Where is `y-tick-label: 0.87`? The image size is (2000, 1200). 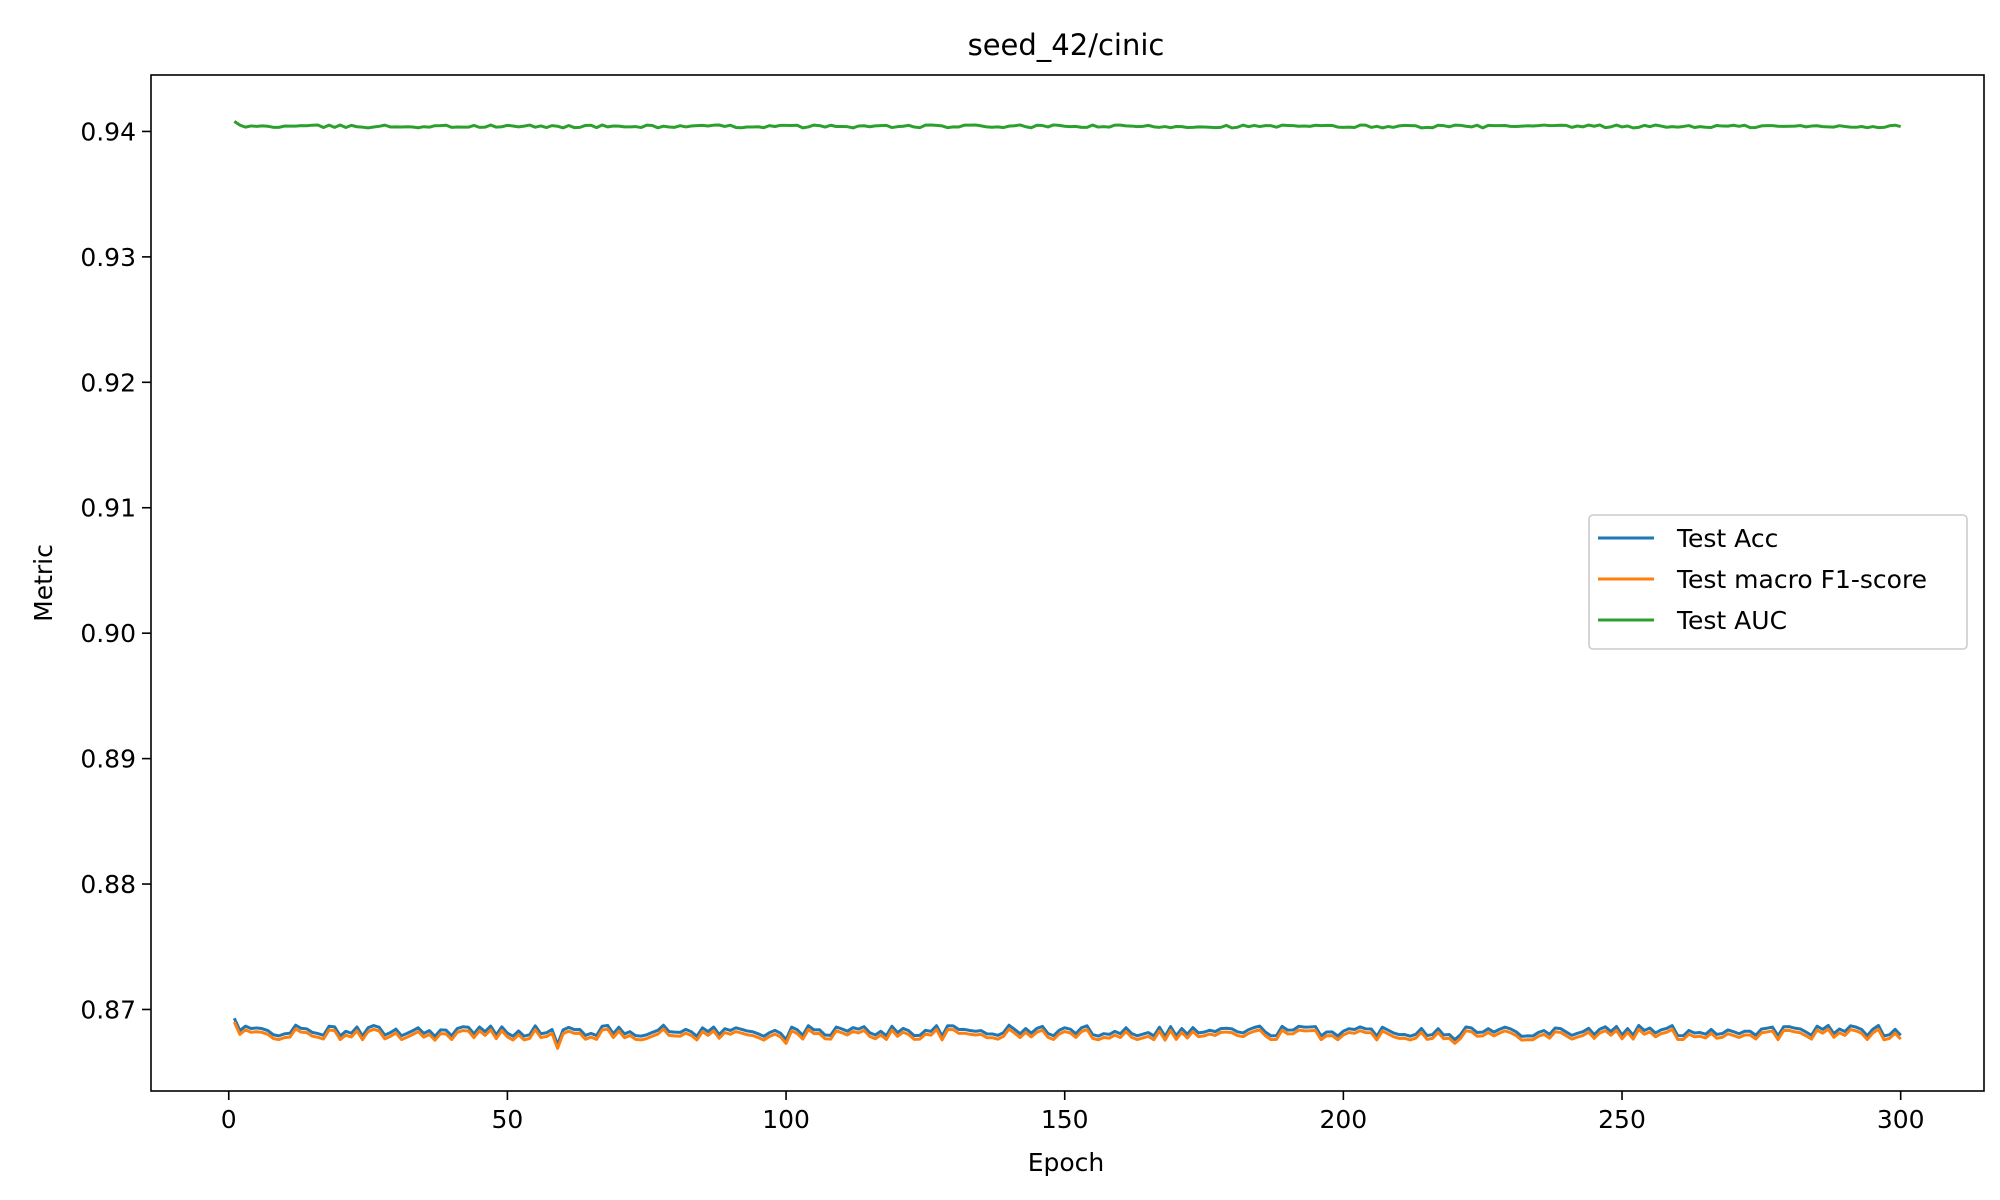 y-tick-label: 0.87 is located at coordinates (108, 1009).